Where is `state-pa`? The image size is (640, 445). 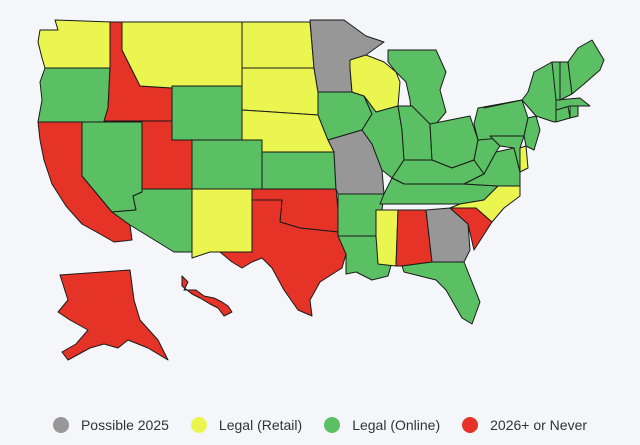 state-pa is located at coordinates (501, 120).